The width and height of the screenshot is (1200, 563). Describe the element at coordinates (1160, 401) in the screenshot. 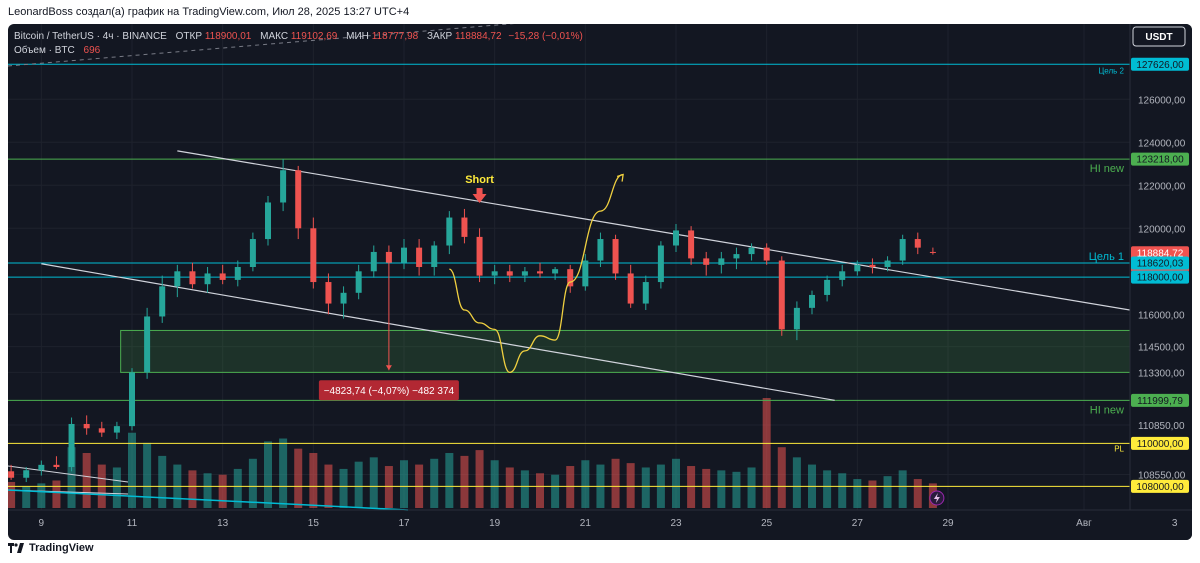

I see `price-badge-label: 111999,79` at that location.